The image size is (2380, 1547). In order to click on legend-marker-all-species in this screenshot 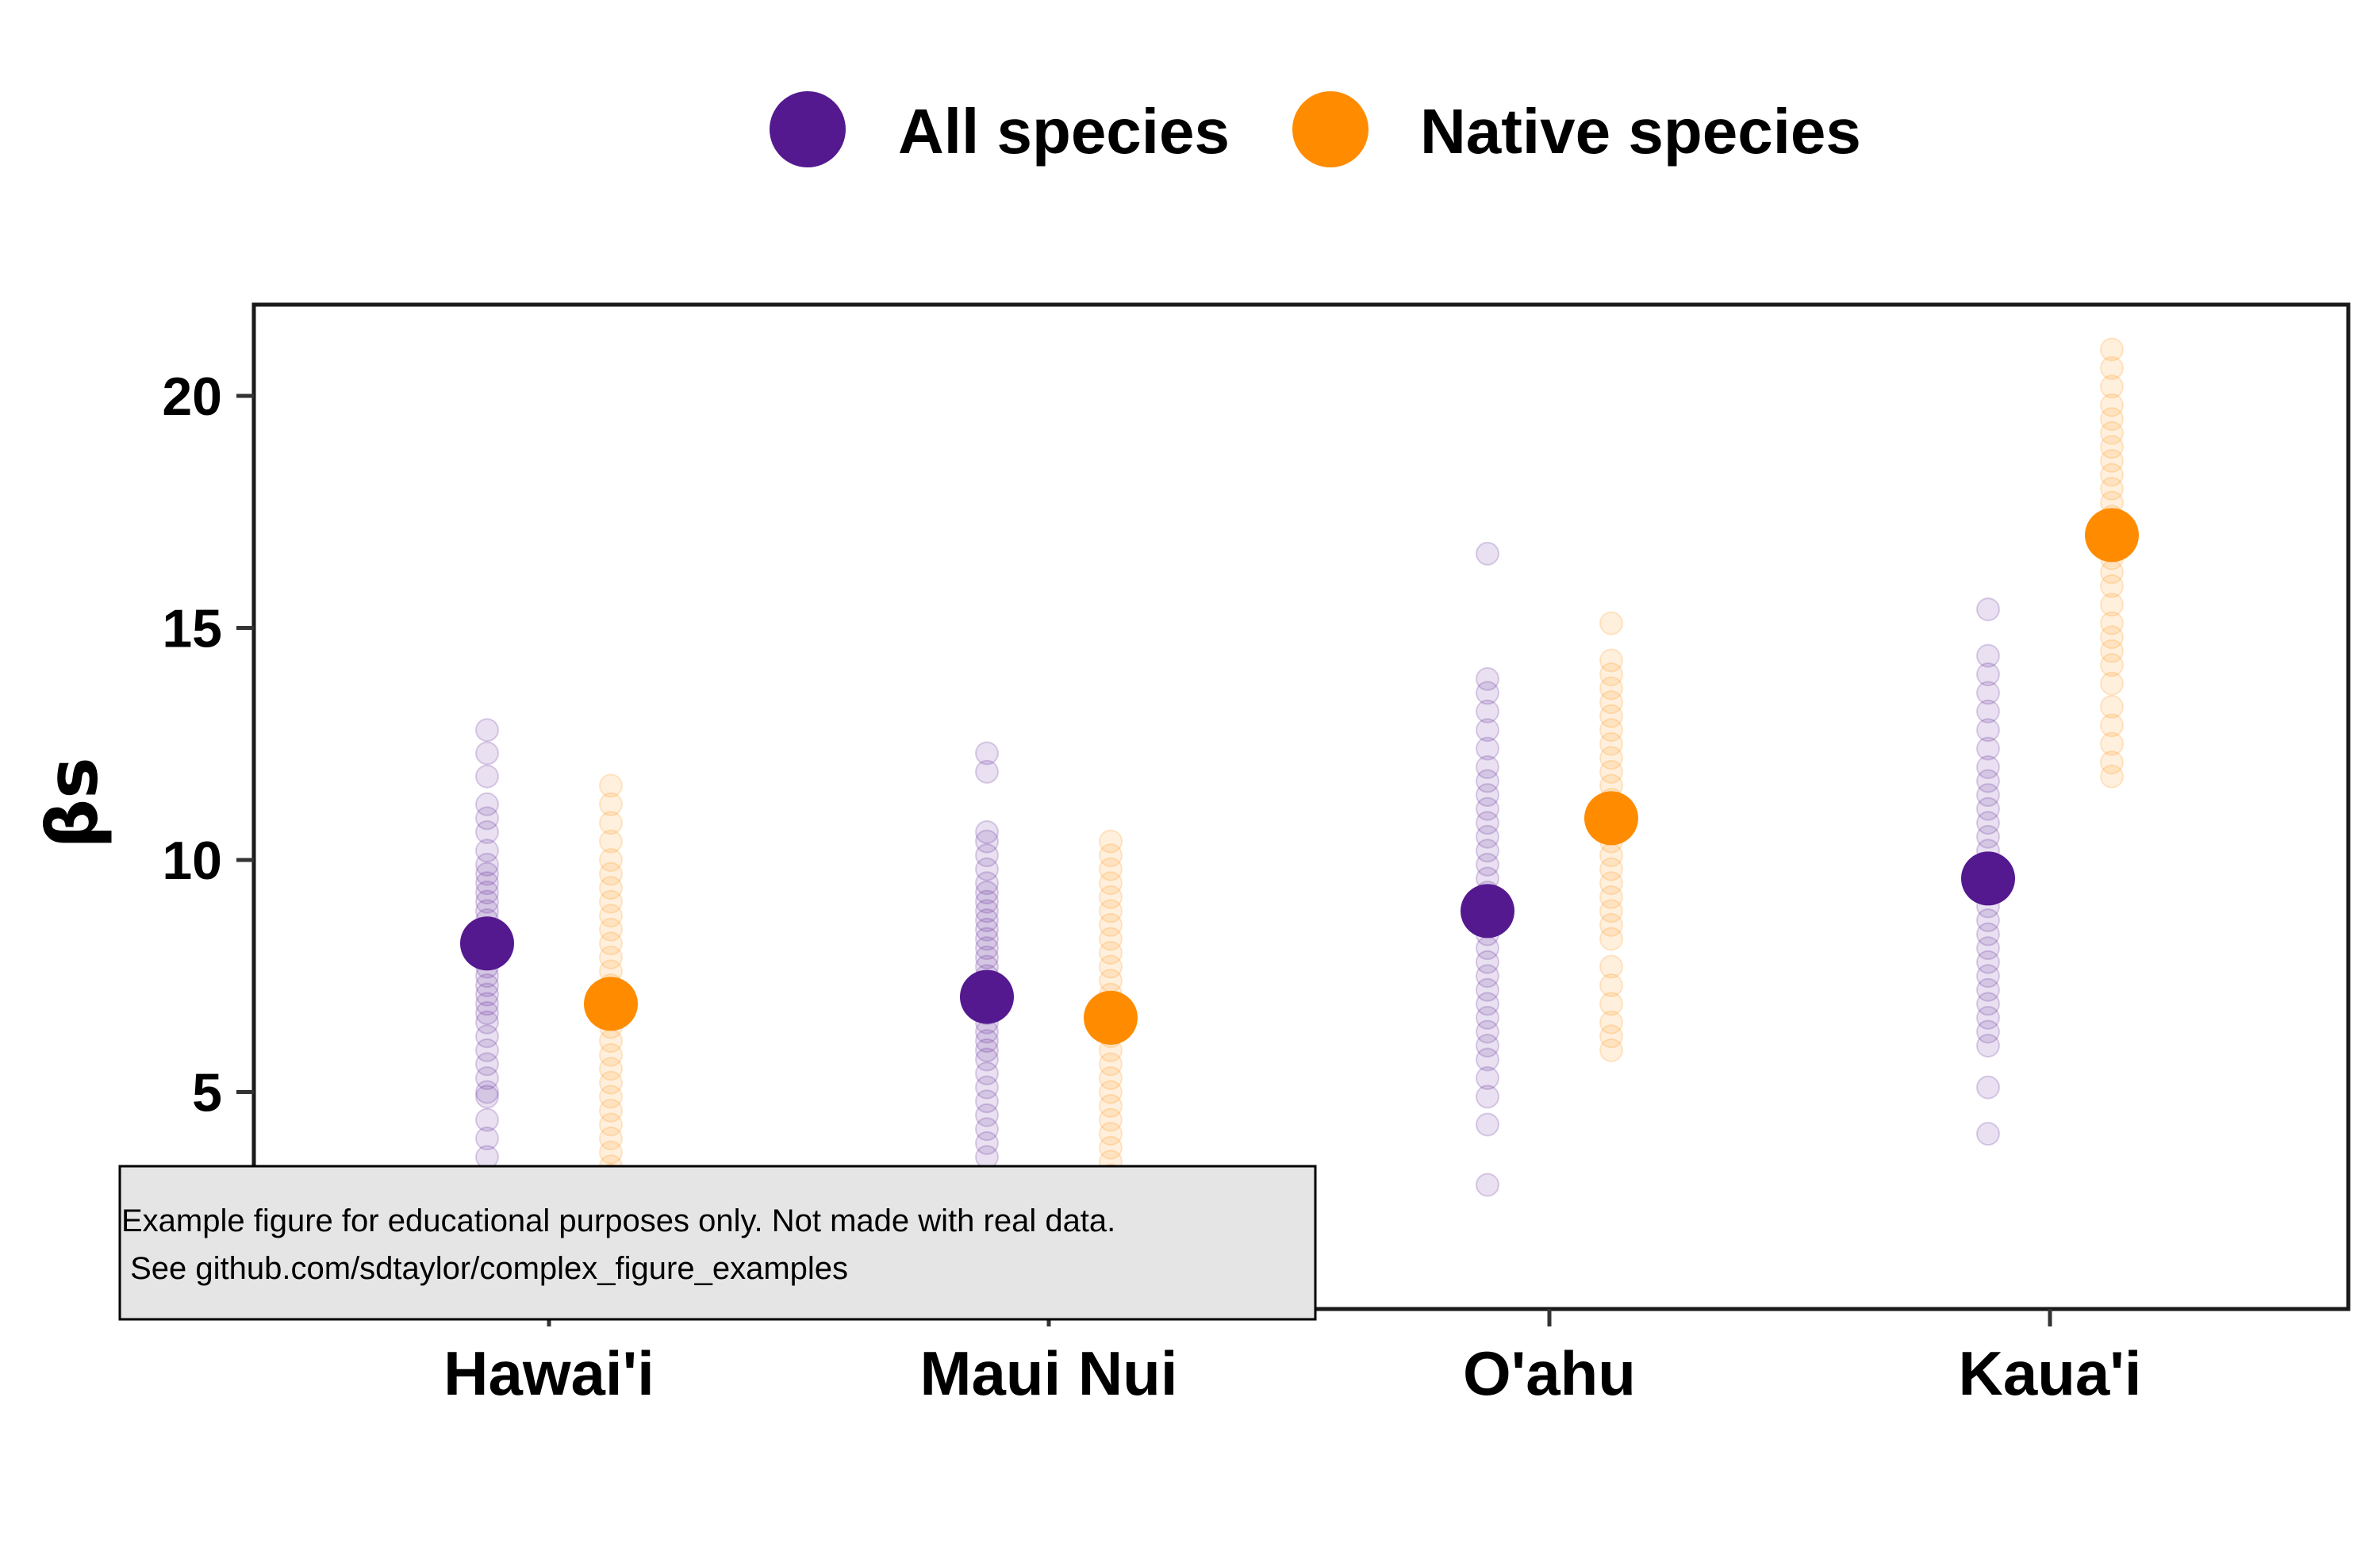, I will do `click(808, 129)`.